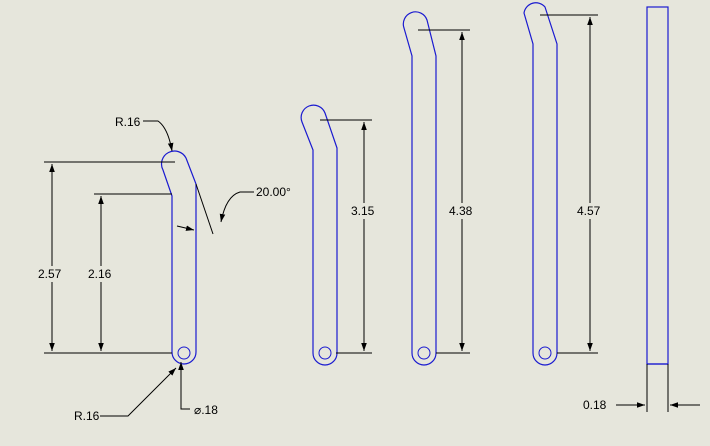 This screenshot has width=710, height=446. What do you see at coordinates (100, 274) in the screenshot?
I see `dim-straight-height-label: 2.16` at bounding box center [100, 274].